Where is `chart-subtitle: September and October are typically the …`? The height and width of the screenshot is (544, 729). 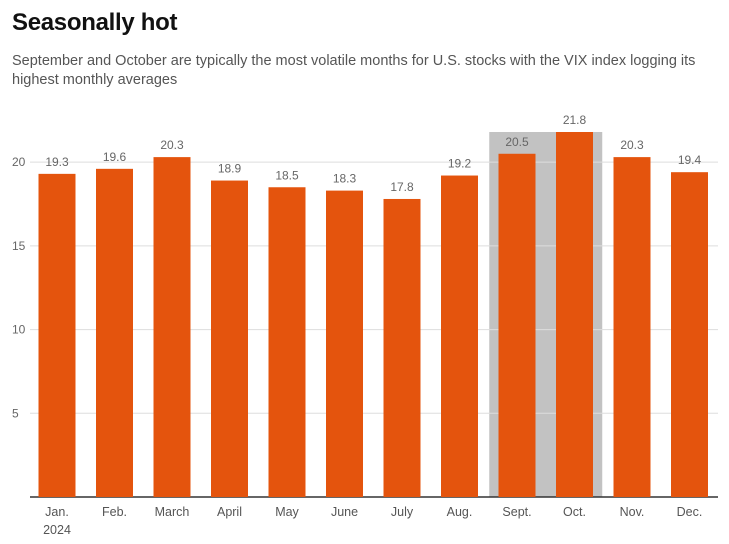
chart-subtitle: September and October are typically the … is located at coordinates (354, 70).